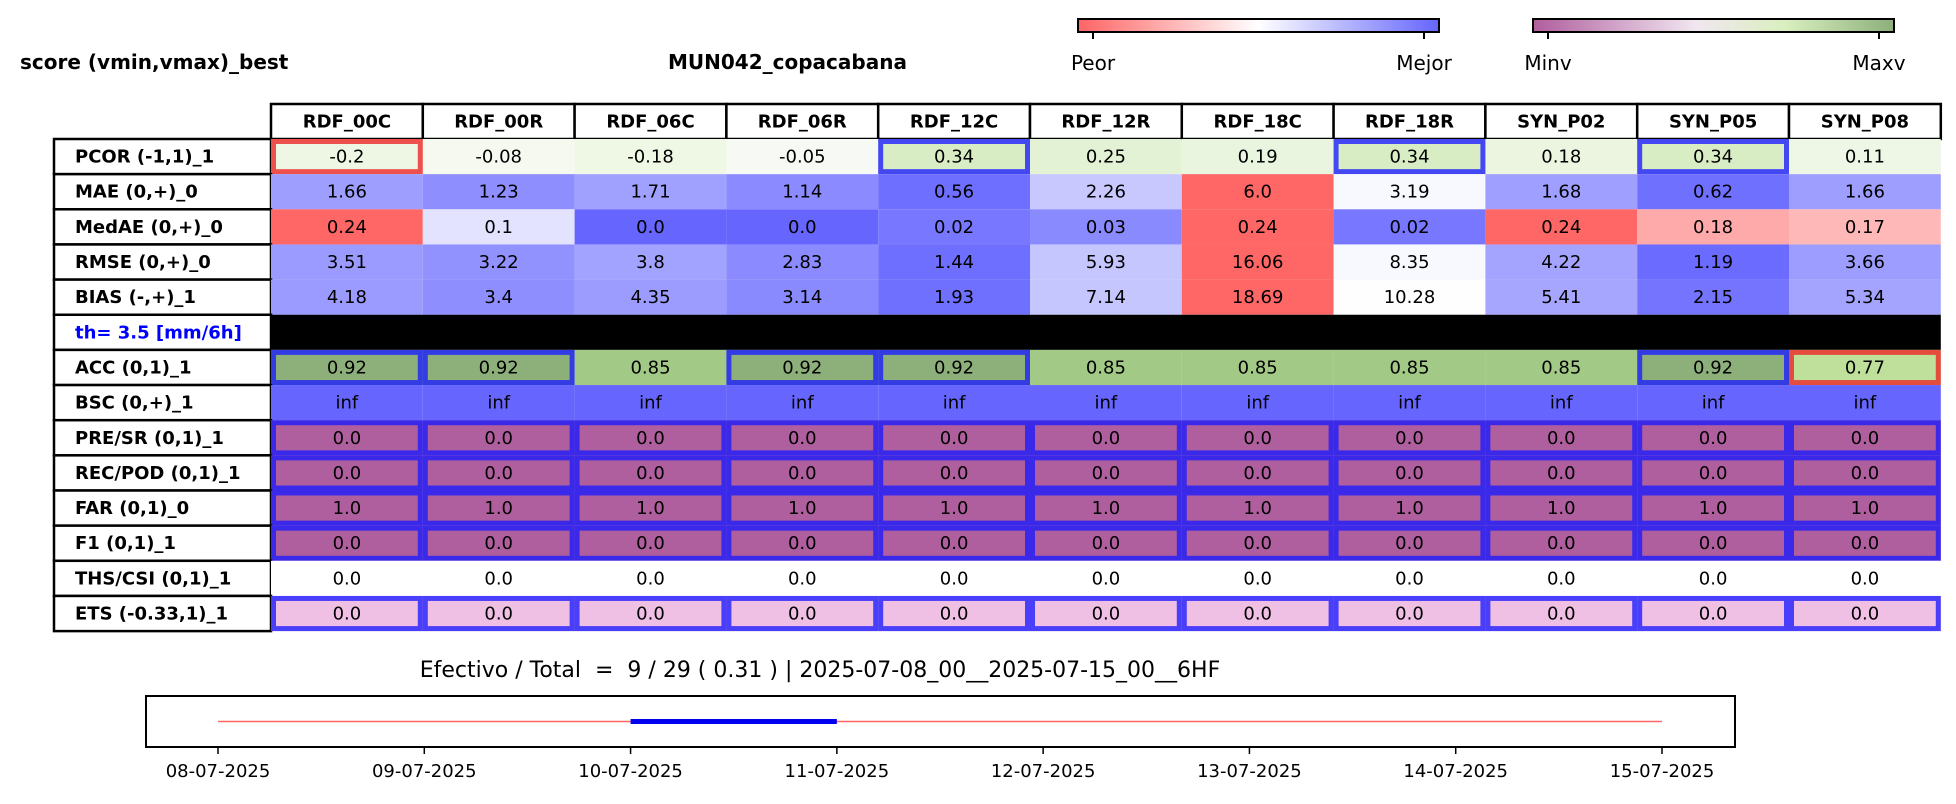 The image size is (1956, 804). Describe the element at coordinates (218, 771) in the screenshot. I see `x-tick-label: 08-07-2025` at that location.